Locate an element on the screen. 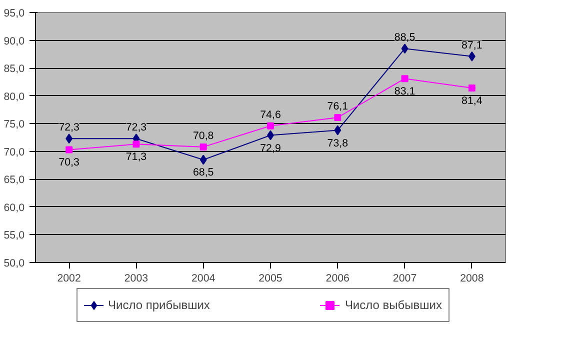 The width and height of the screenshot is (570, 347). legend-label: Число прибывших is located at coordinates (159, 305).